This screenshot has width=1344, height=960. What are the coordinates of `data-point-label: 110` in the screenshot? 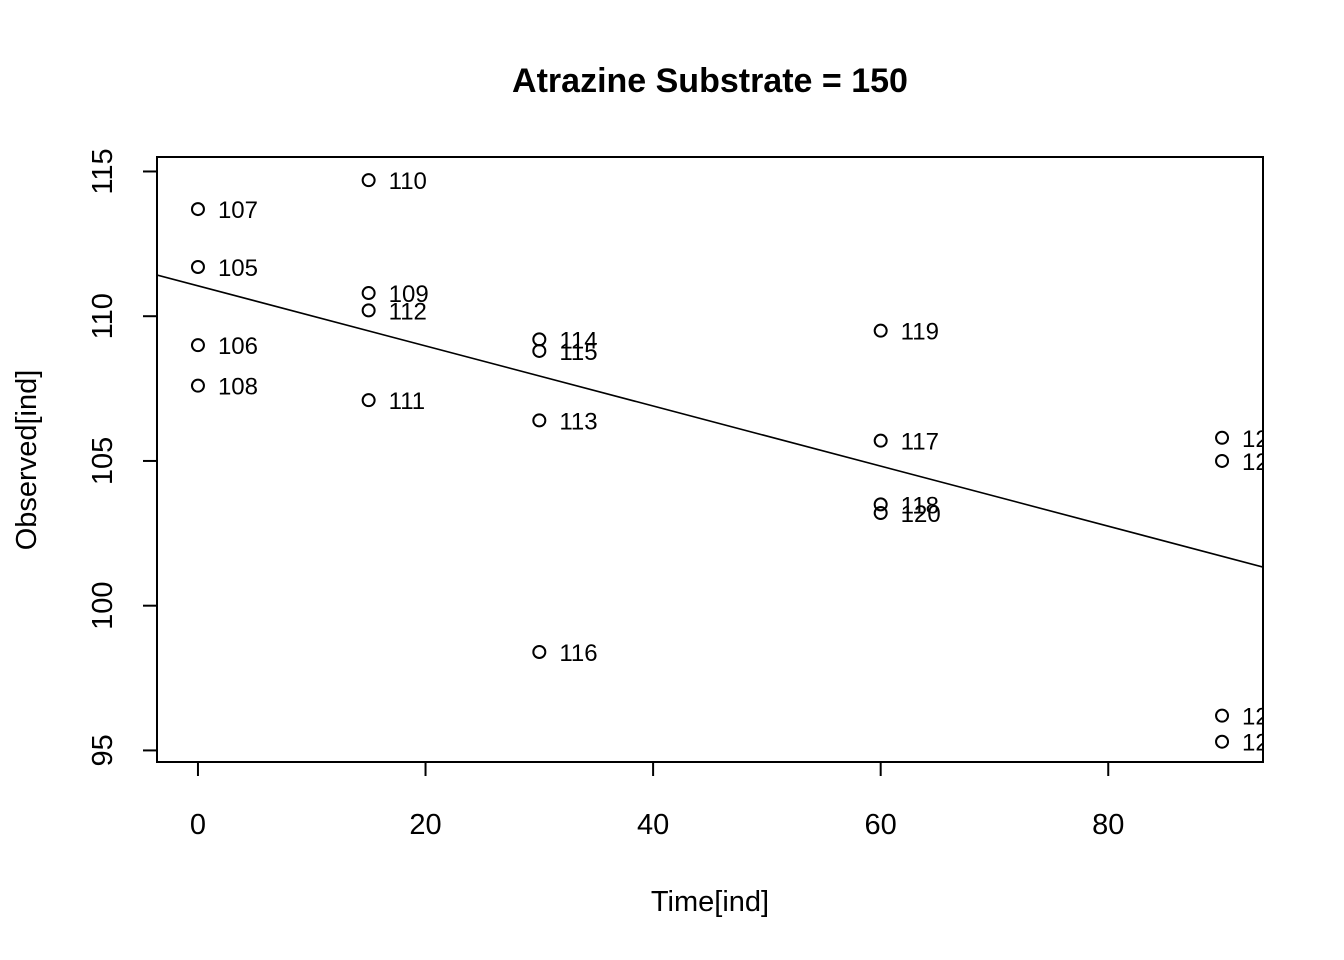 It's located at (408, 181).